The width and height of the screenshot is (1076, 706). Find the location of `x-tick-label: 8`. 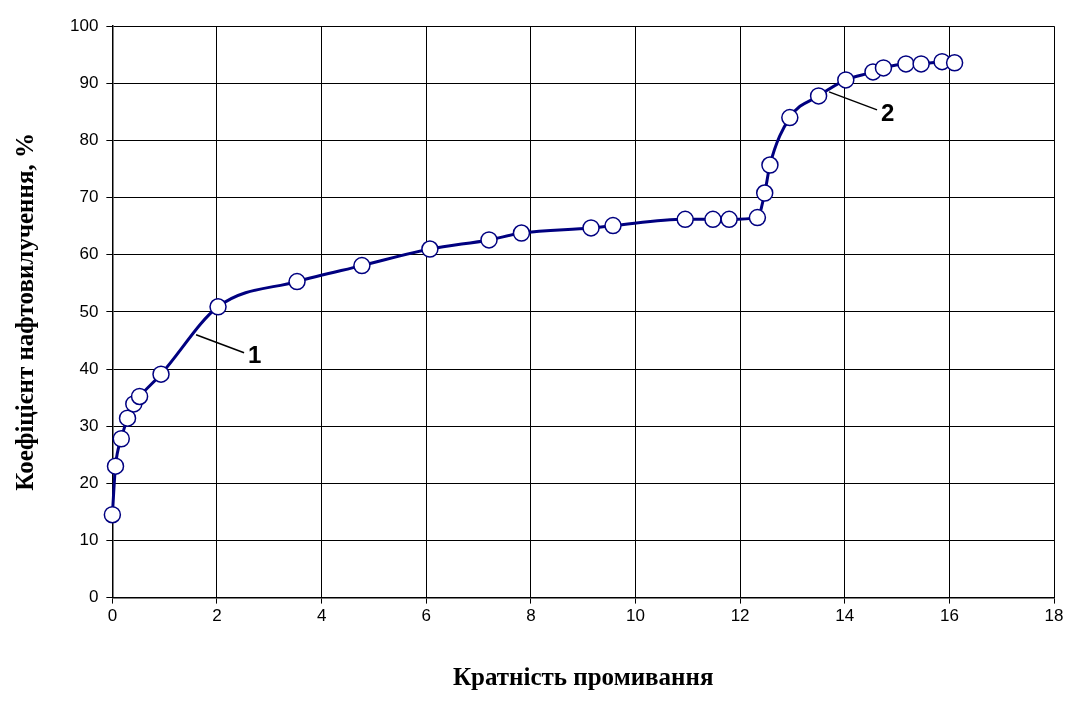

x-tick-label: 8 is located at coordinates (531, 616).